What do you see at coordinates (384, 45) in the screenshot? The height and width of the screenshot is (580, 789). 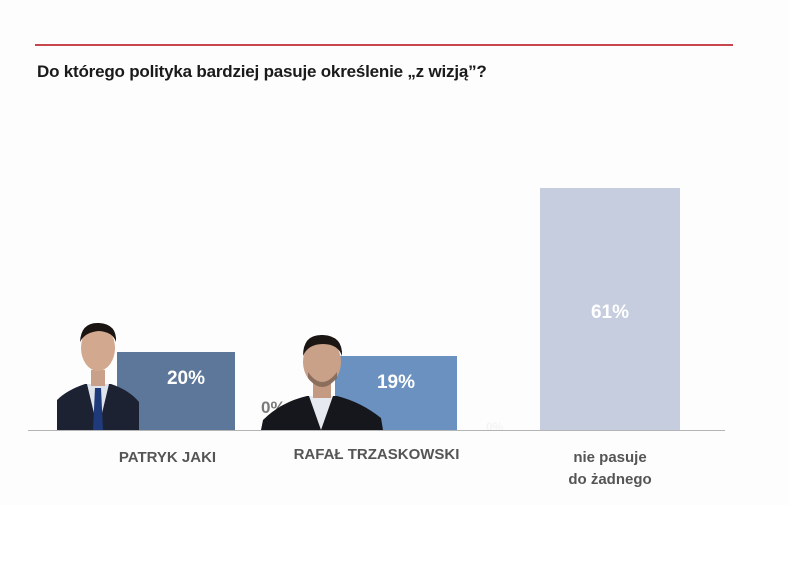 I see `header-rule` at bounding box center [384, 45].